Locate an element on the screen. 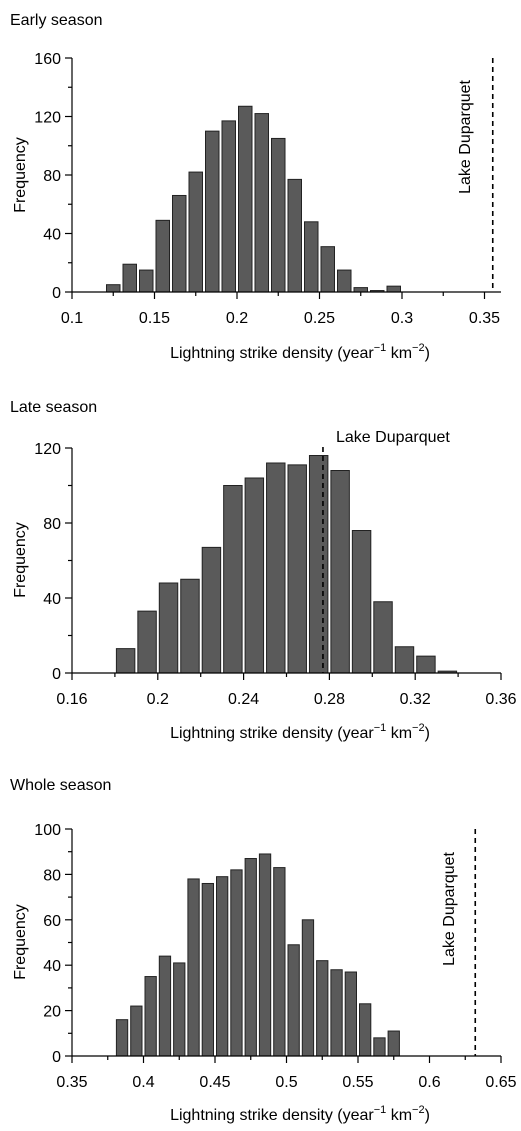 The image size is (521, 1131). x-tick-label: 0.45 is located at coordinates (214, 1082).